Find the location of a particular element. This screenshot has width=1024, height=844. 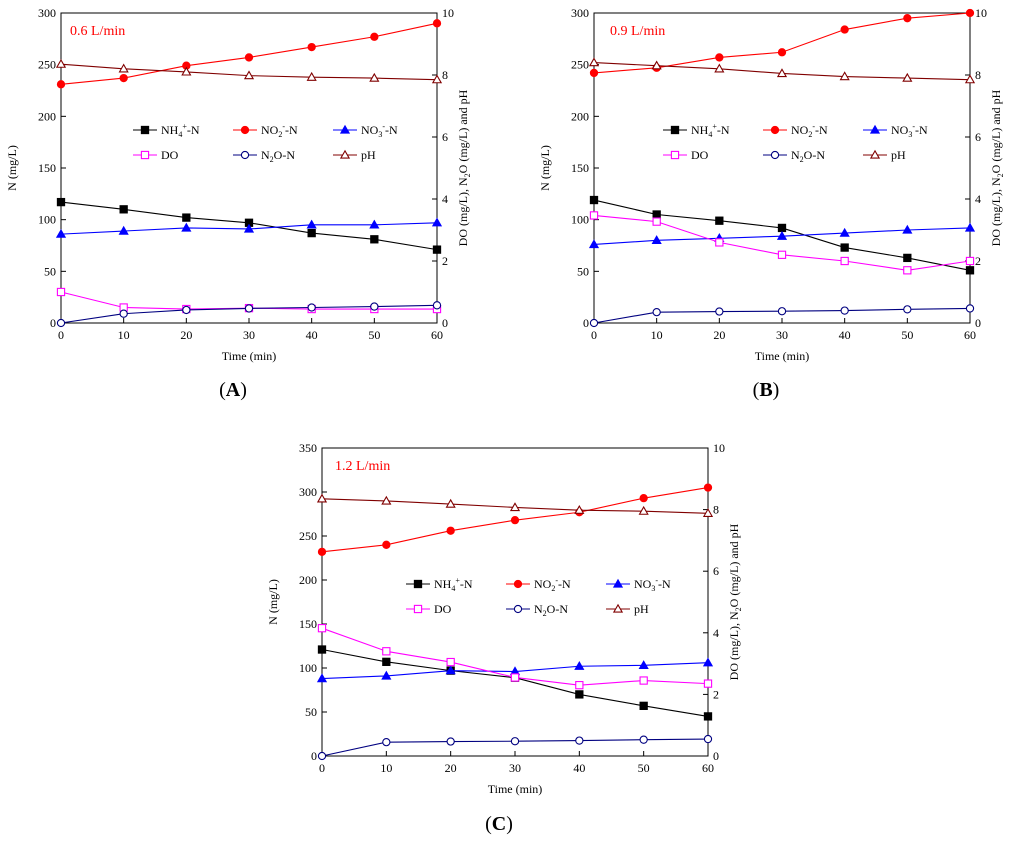

legend-label-no3: NO3--N is located at coordinates (379, 130).